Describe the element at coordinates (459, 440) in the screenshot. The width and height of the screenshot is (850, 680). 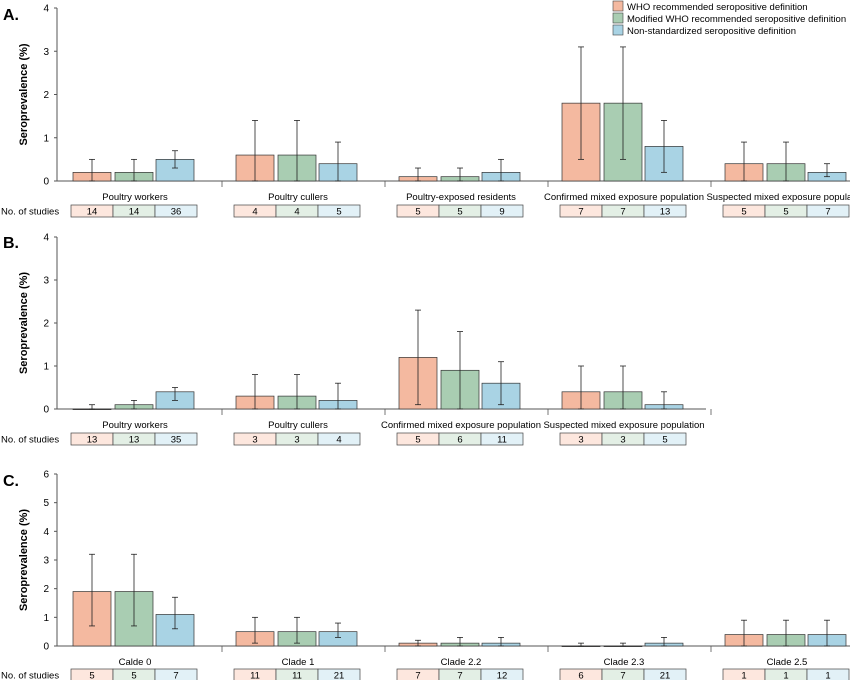
I see `n-studies-value: 6` at that location.